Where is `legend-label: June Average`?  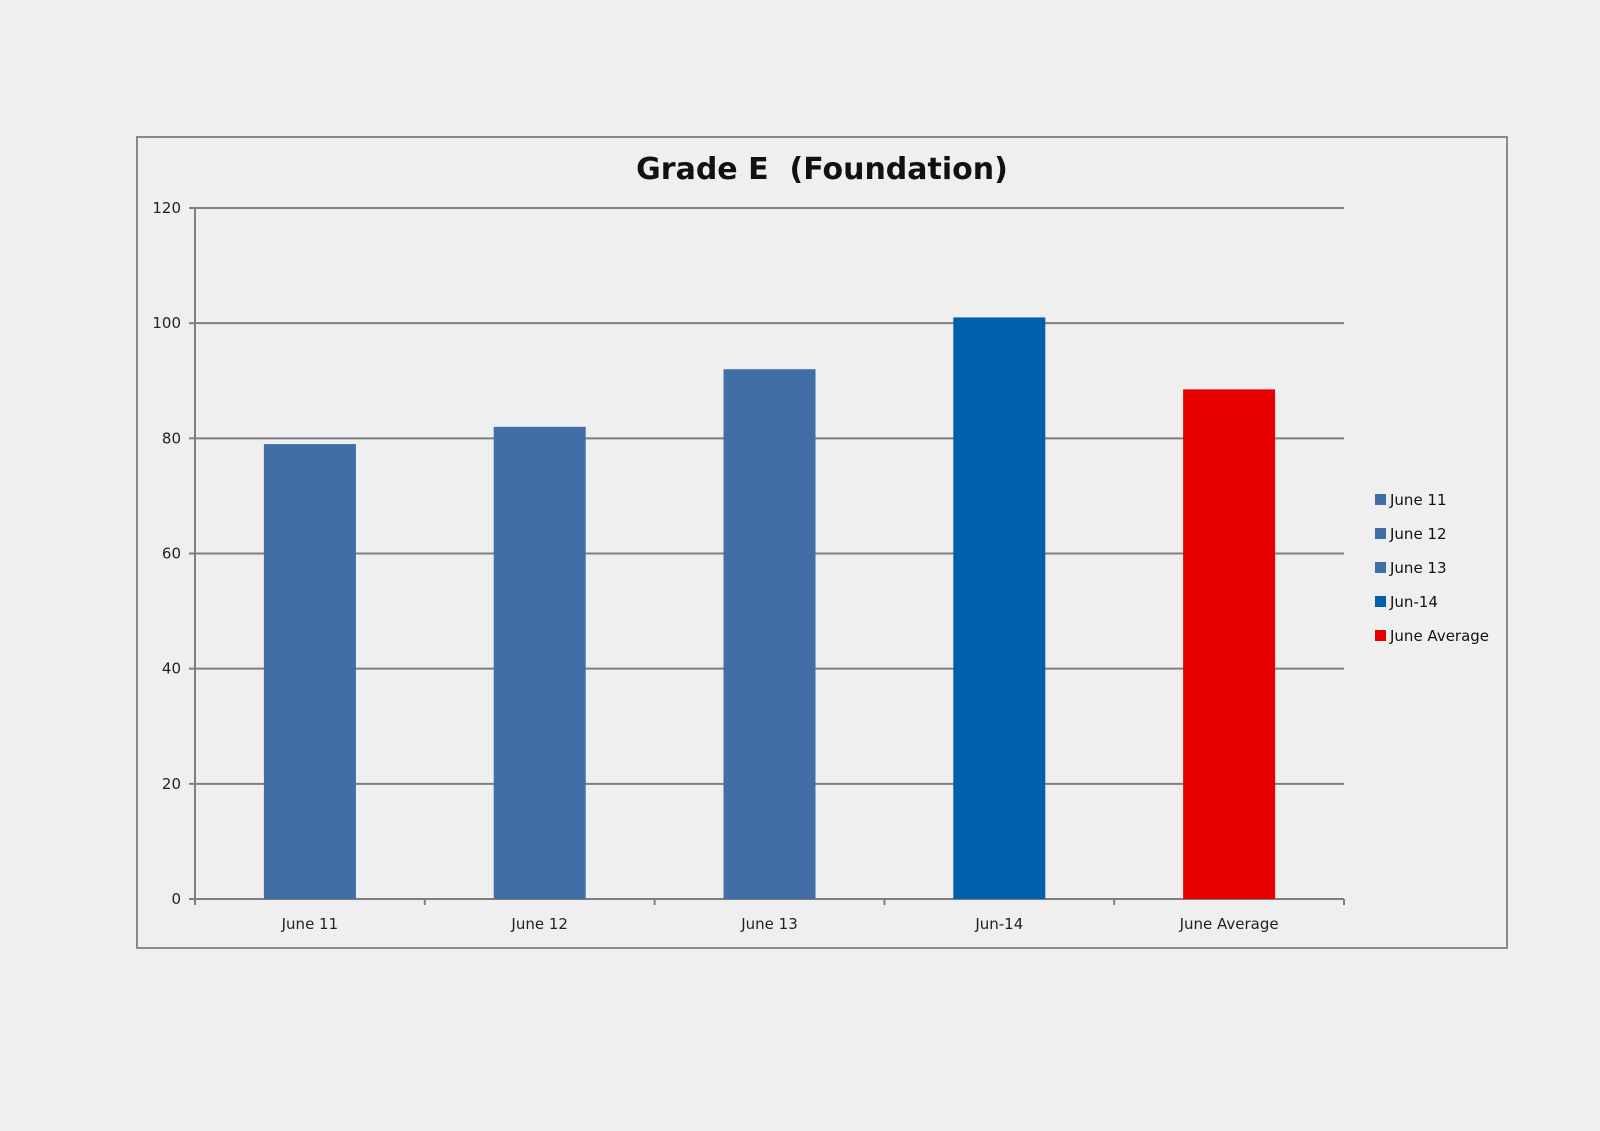
legend-label: June Average is located at coordinates (1439, 636).